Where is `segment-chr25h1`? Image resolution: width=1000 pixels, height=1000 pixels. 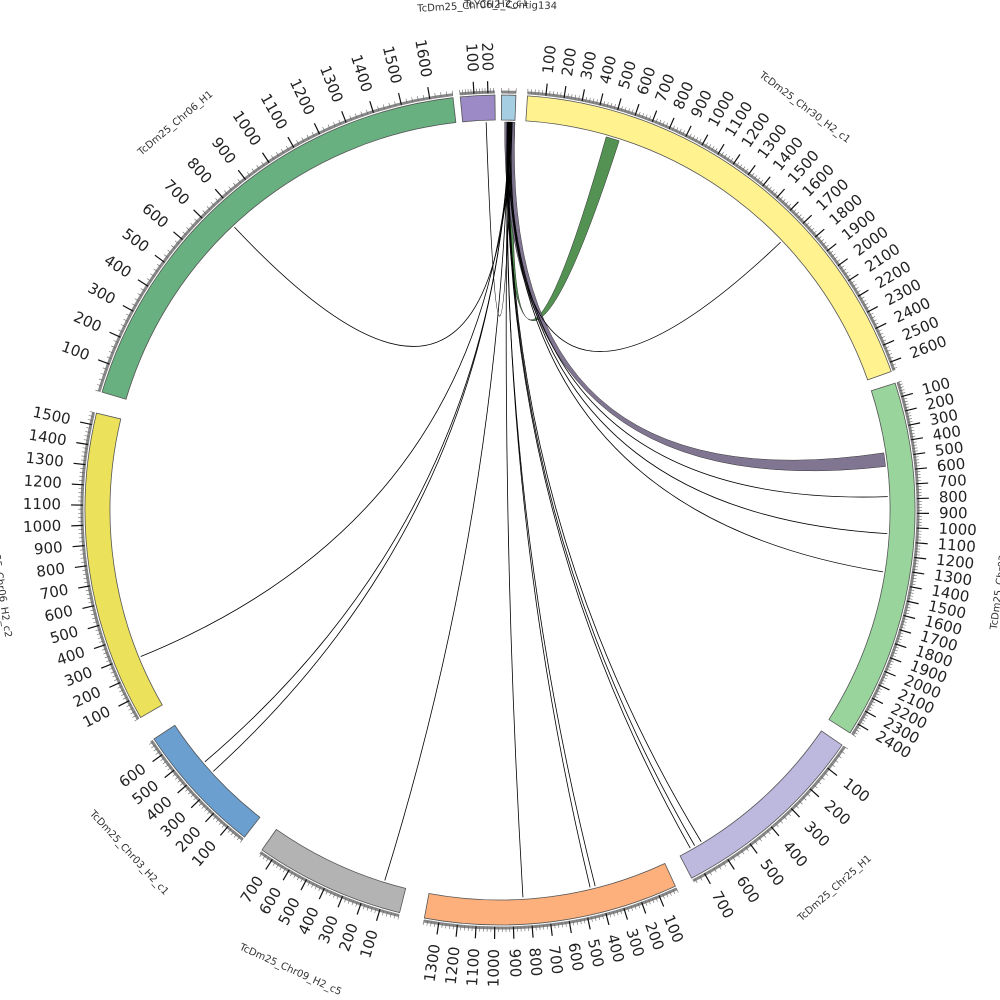
segment-chr25h1 is located at coordinates (761, 804).